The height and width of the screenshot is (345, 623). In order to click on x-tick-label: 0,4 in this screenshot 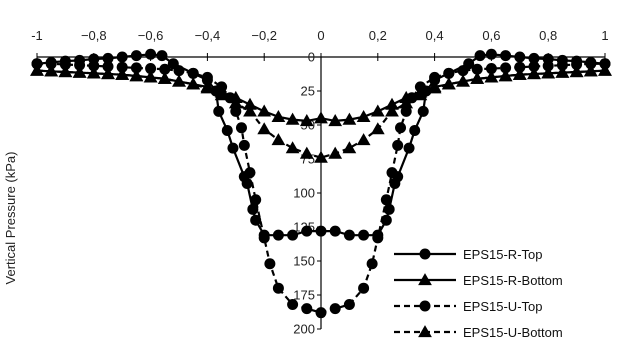, I will do `click(435, 35)`.